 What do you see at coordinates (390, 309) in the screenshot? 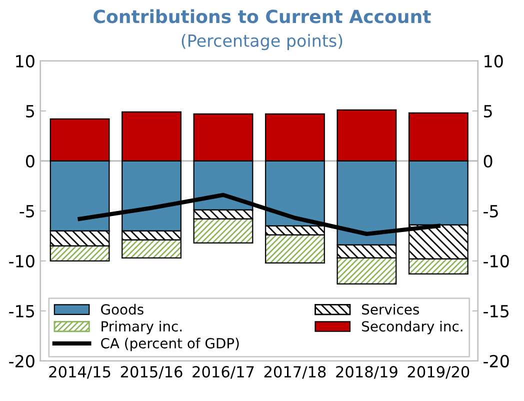
I see `legend-label: Services` at bounding box center [390, 309].